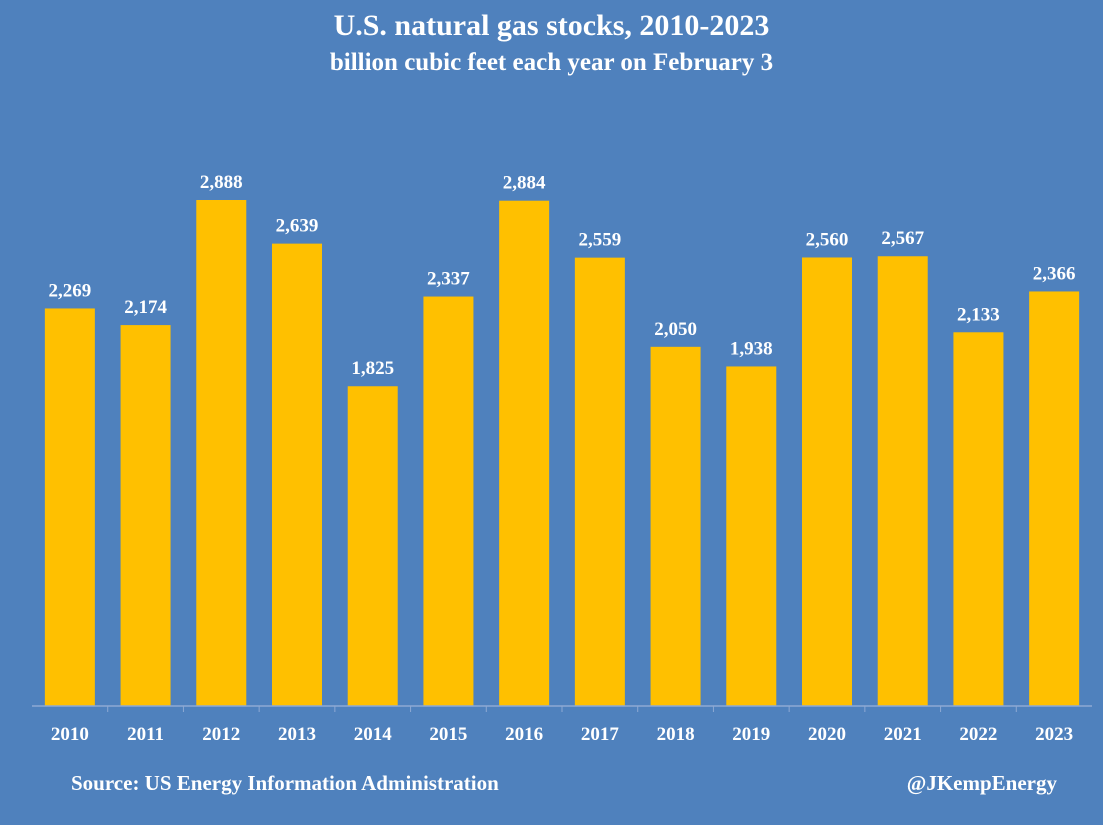  What do you see at coordinates (145, 515) in the screenshot?
I see `bar-2011` at bounding box center [145, 515].